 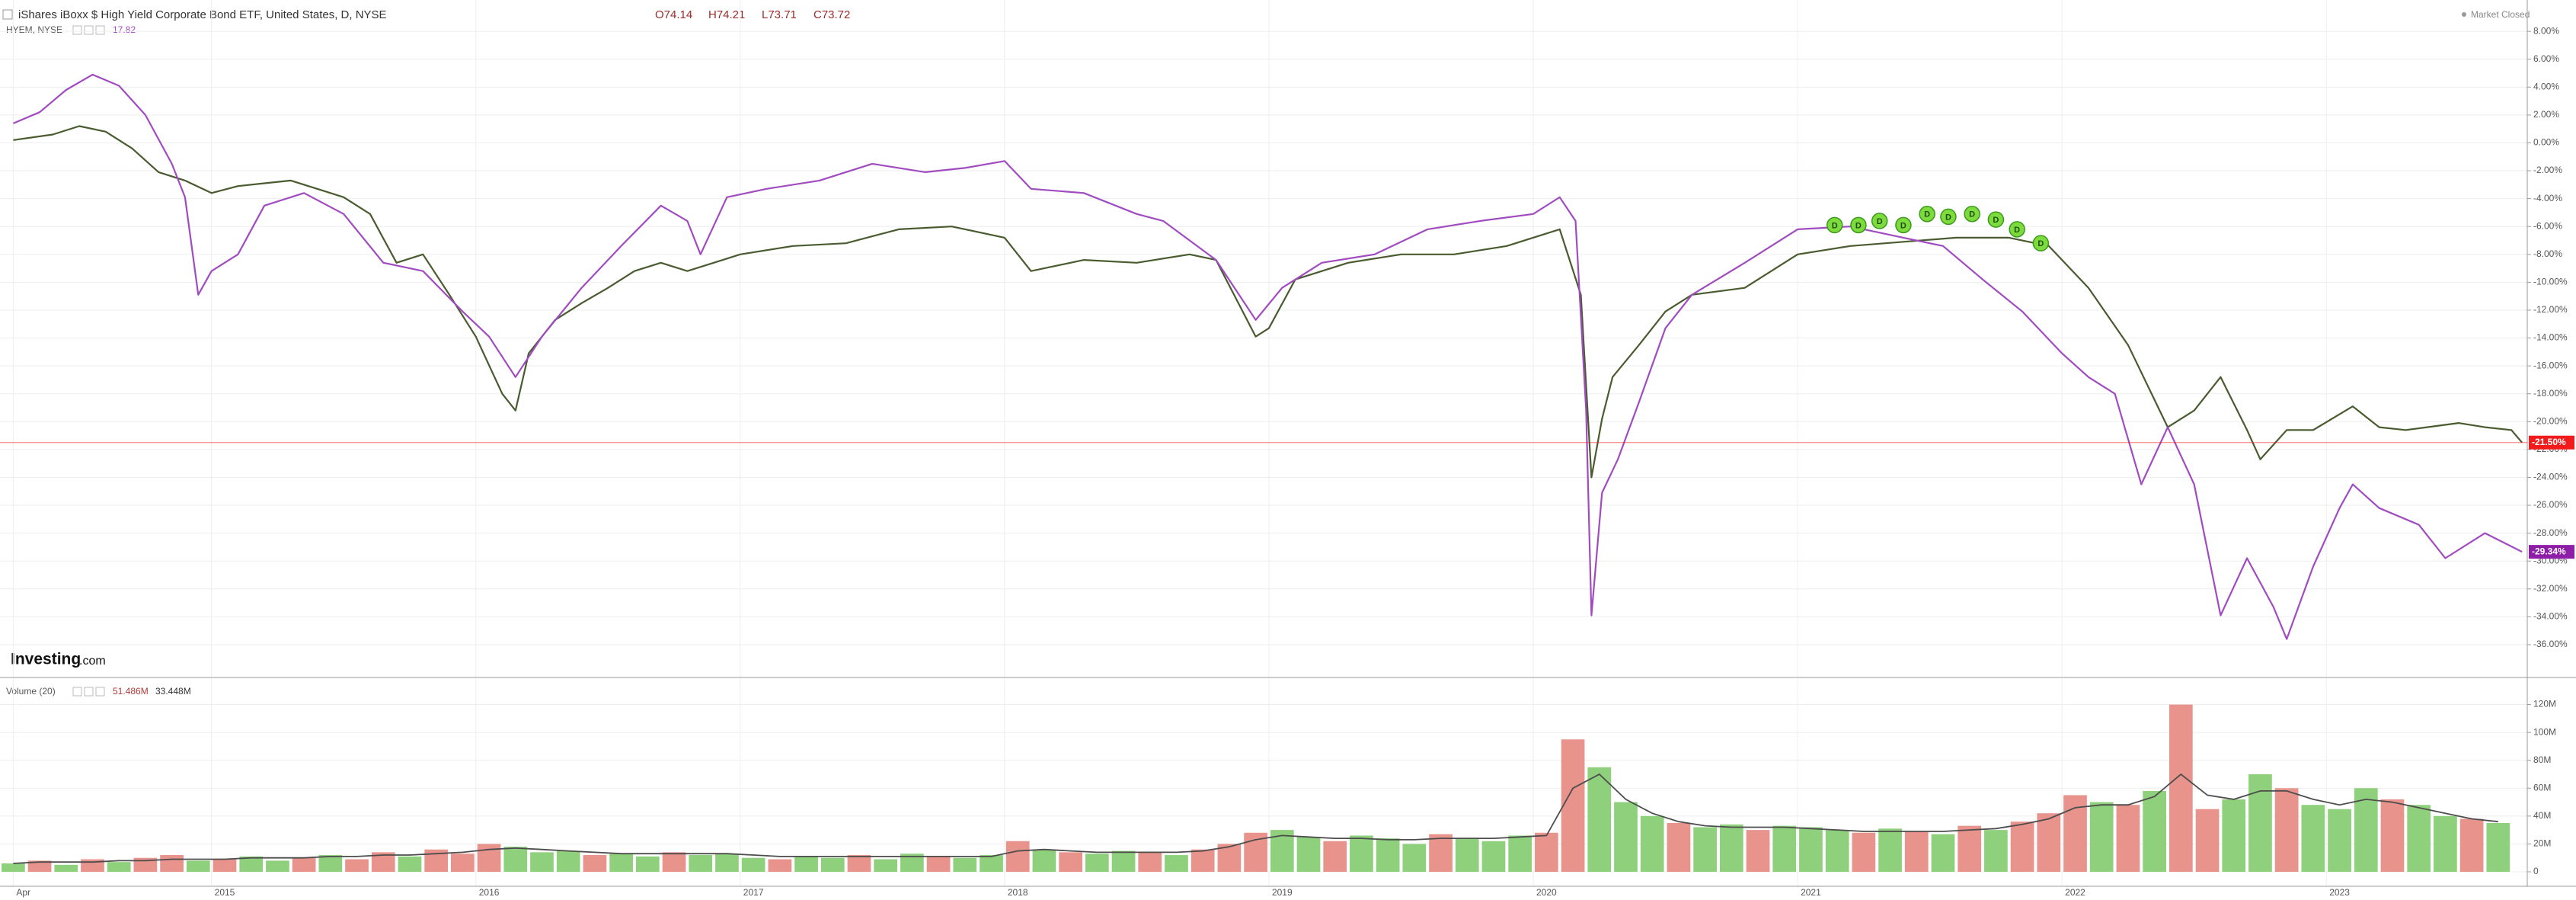 I want to click on y-tick-label: -6.00%, so click(x=2548, y=225).